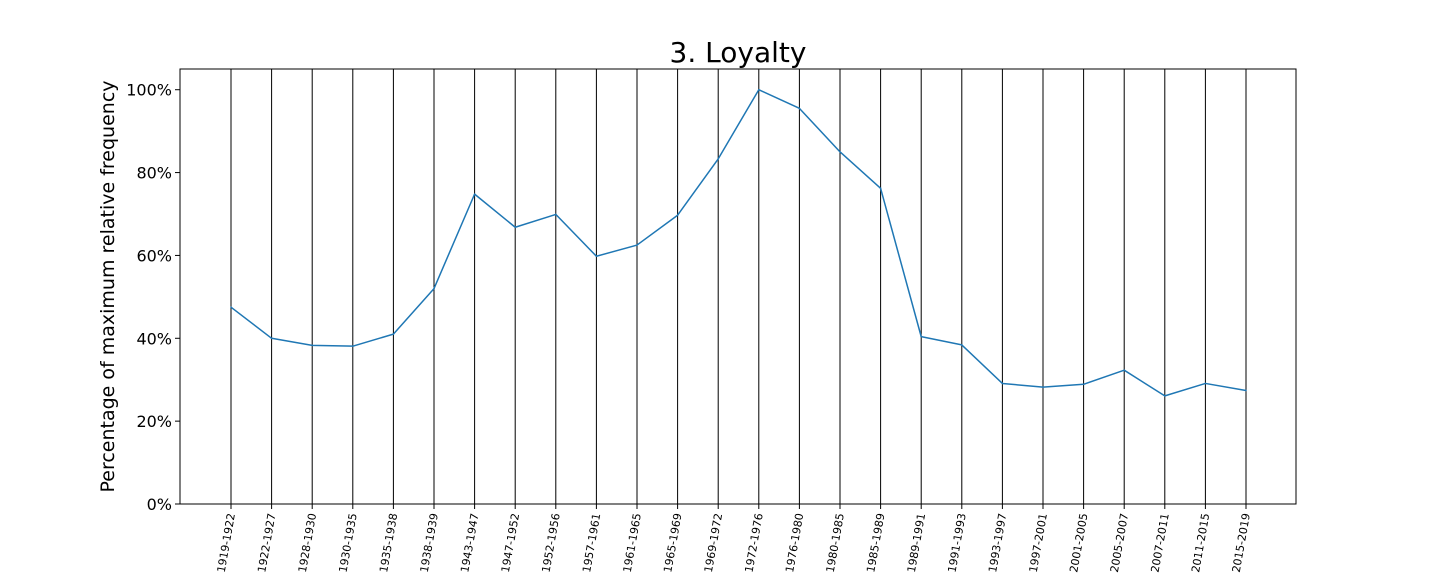  Describe the element at coordinates (738, 52) in the screenshot. I see `chart-title: 3. Loyalty` at that location.